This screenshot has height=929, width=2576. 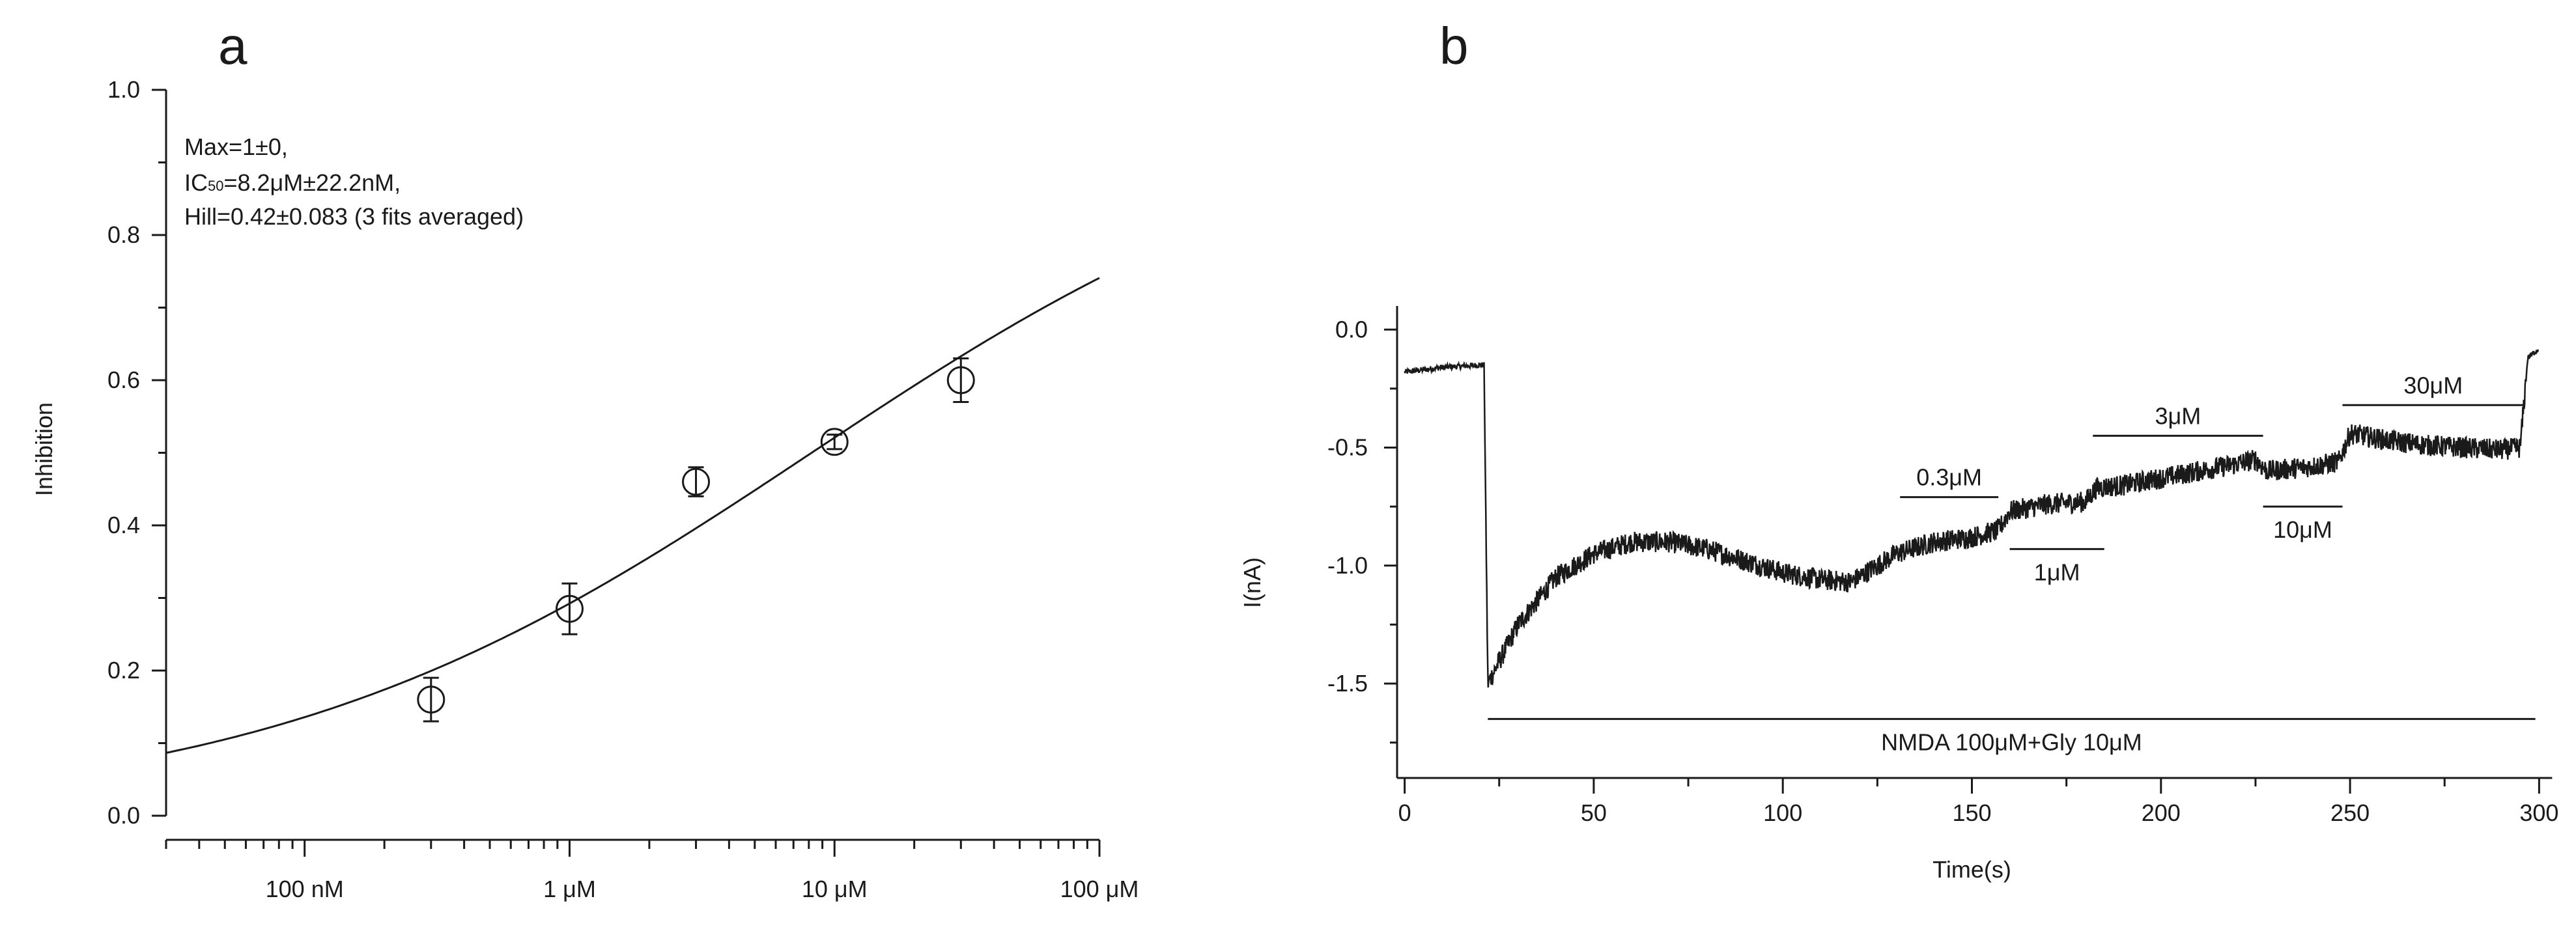 What do you see at coordinates (233, 46) in the screenshot?
I see `panel-a-letter: a` at bounding box center [233, 46].